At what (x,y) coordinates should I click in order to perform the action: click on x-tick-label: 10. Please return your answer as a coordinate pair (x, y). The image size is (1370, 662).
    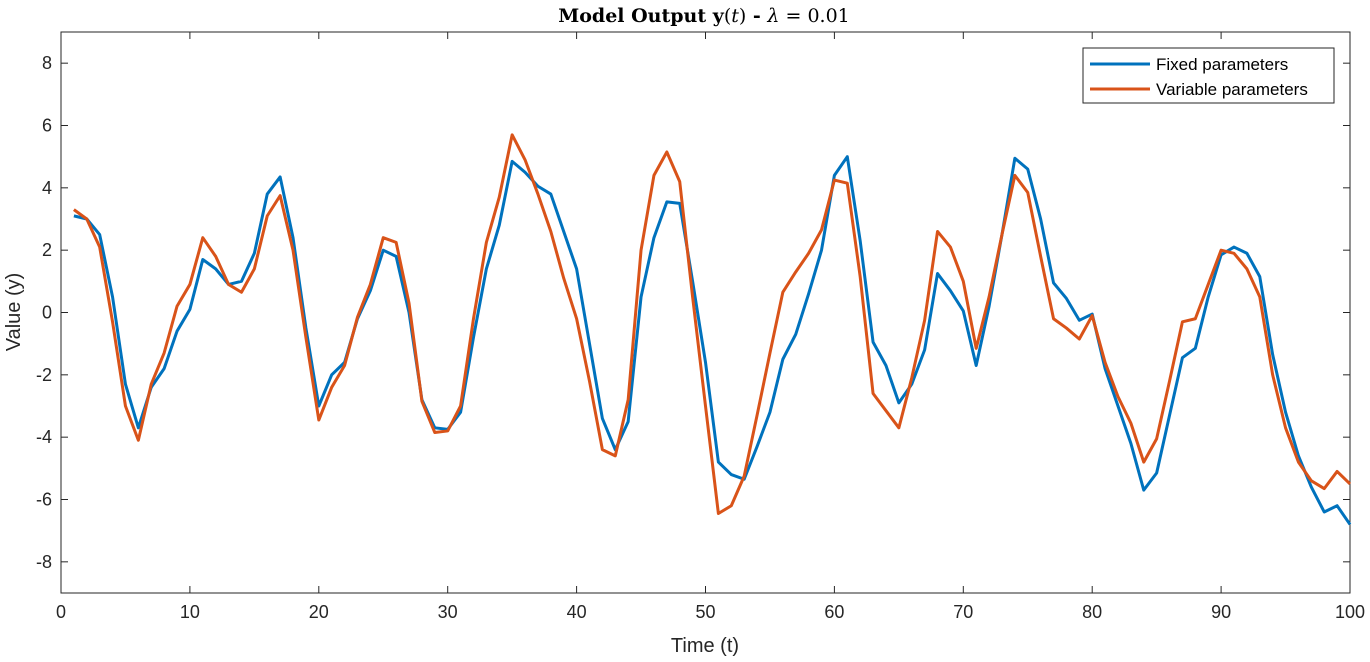
    Looking at the image, I should click on (190, 612).